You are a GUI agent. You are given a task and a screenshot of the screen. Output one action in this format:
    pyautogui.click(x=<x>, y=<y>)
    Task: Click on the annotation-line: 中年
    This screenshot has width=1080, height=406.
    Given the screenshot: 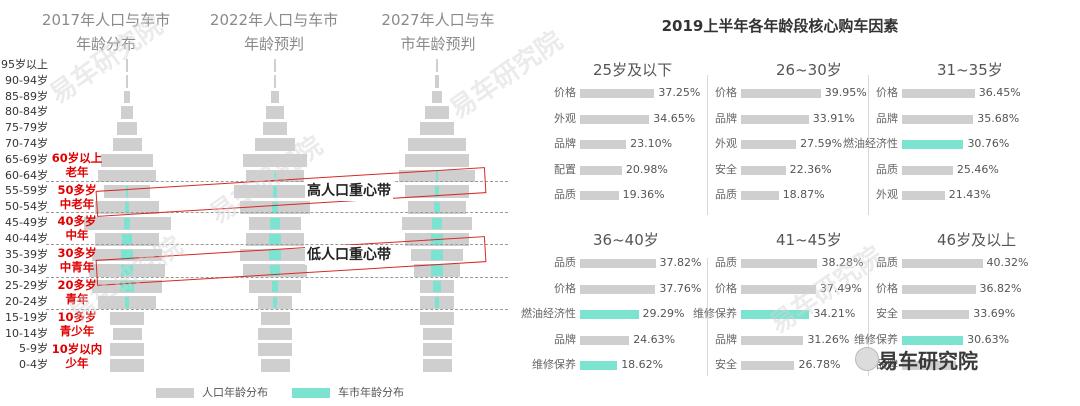 What is the action you would take?
    pyautogui.click(x=77, y=235)
    